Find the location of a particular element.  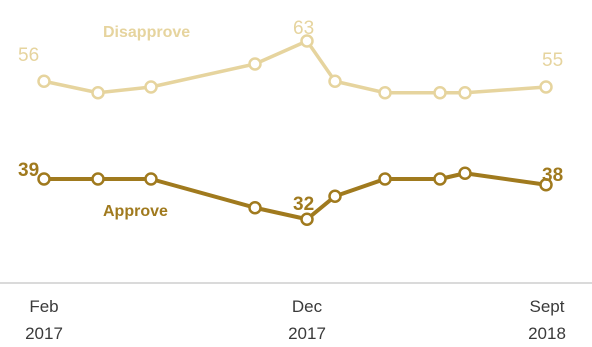

series-line-disapprove is located at coordinates (295, 67).